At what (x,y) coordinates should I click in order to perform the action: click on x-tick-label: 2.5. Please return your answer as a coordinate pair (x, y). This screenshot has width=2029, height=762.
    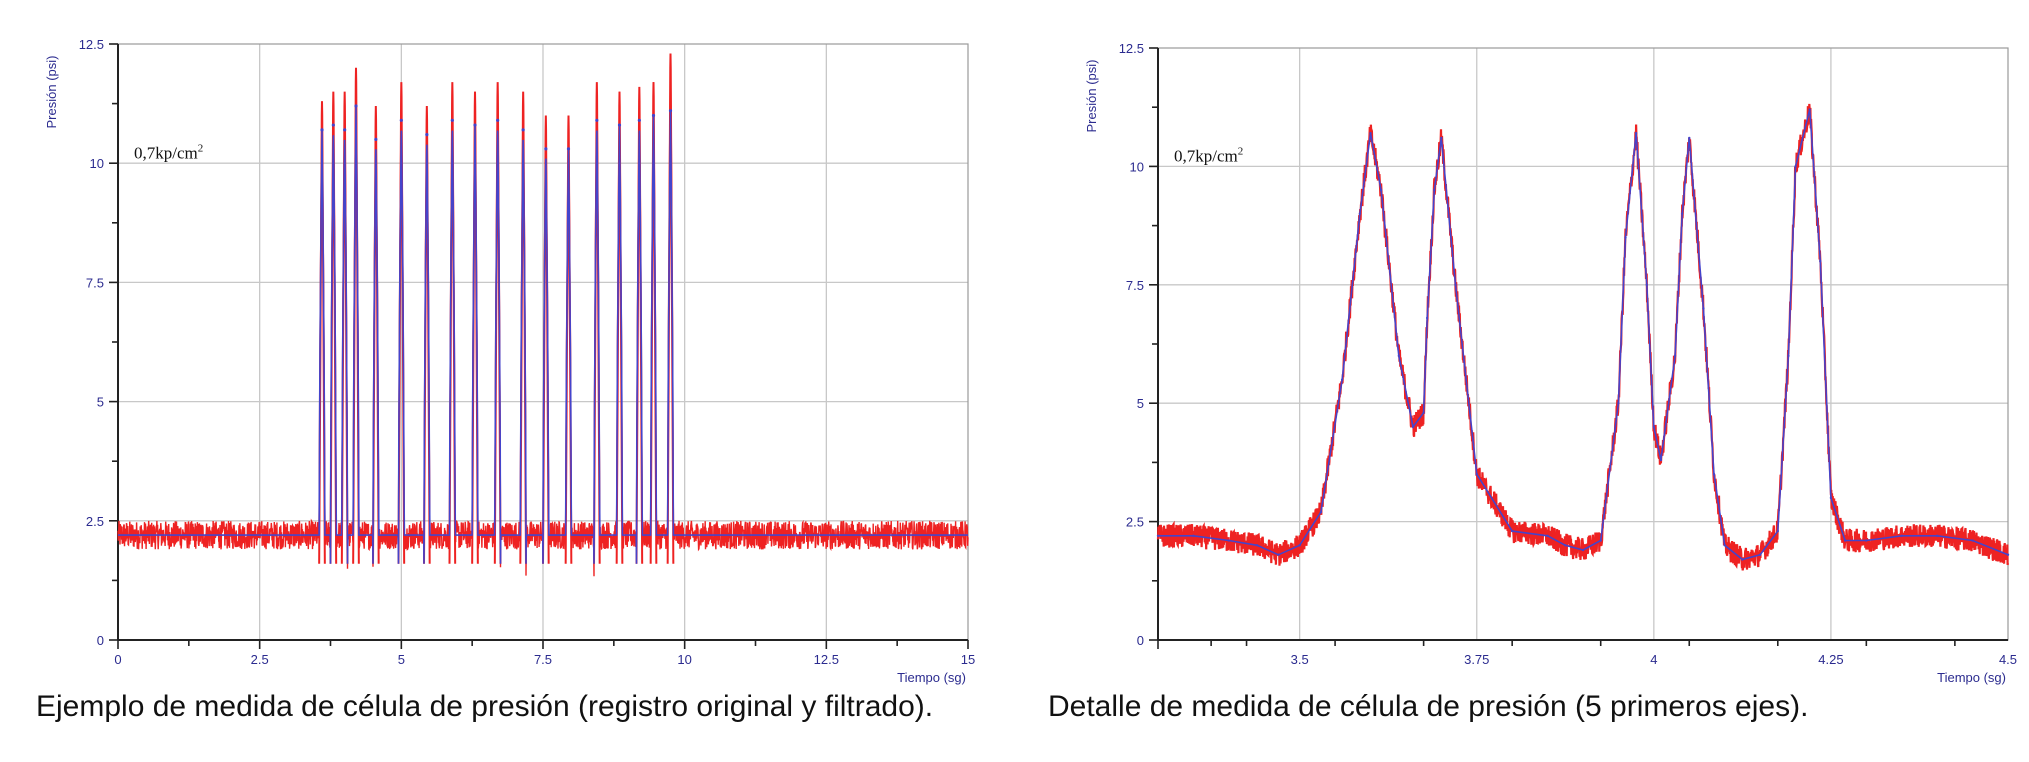
    Looking at the image, I should click on (260, 659).